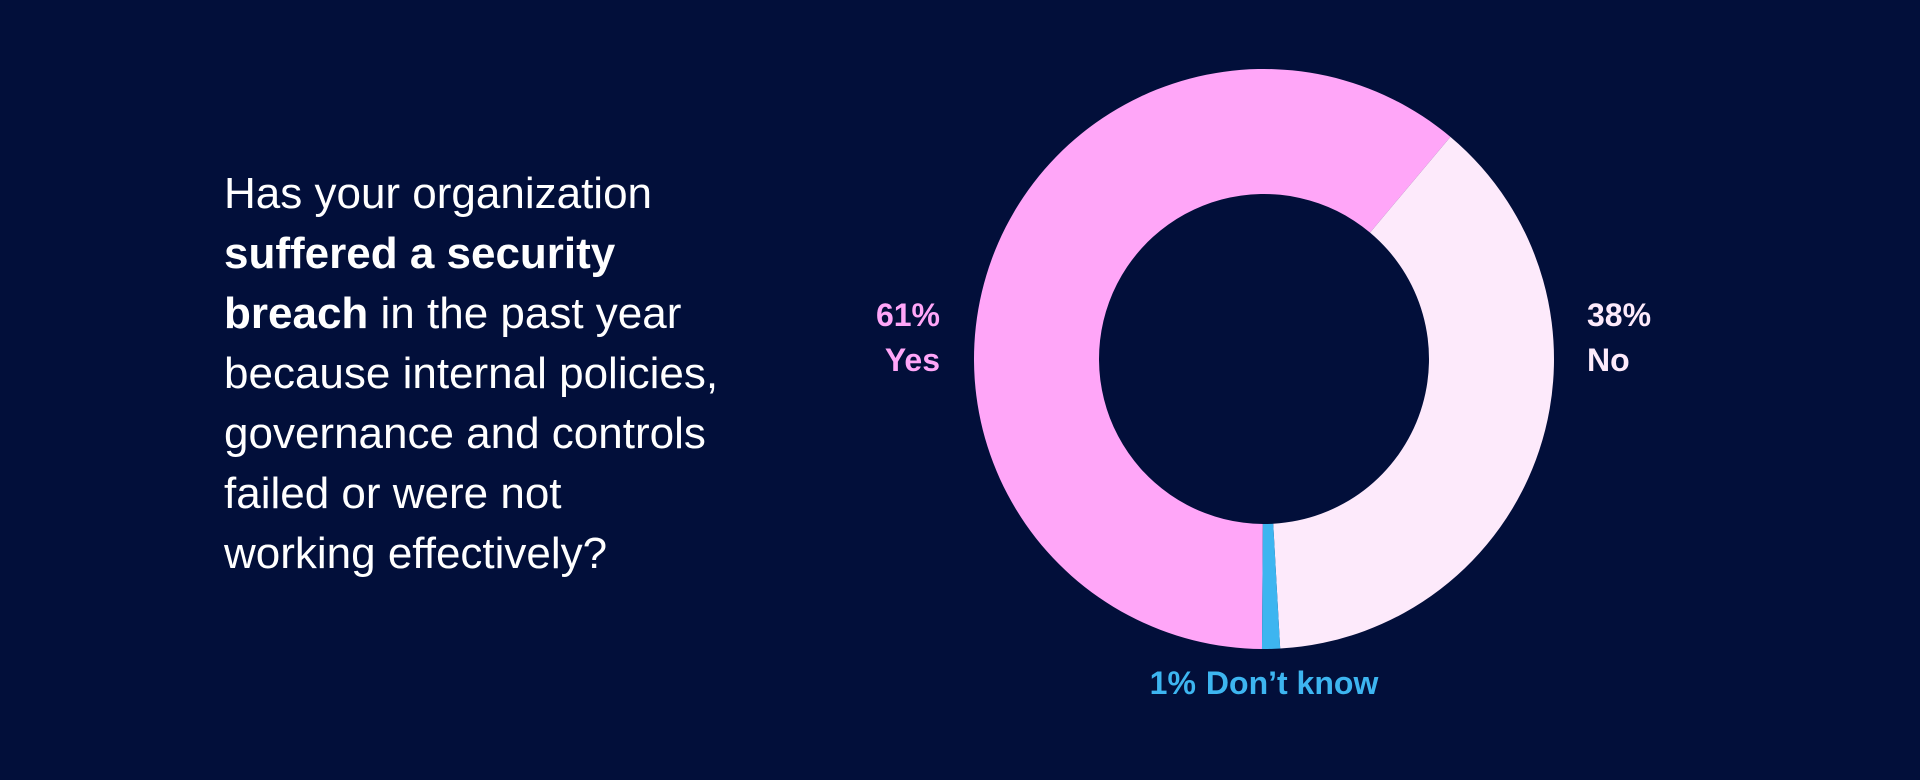  I want to click on title-segment: governance and controls, so click(465, 433).